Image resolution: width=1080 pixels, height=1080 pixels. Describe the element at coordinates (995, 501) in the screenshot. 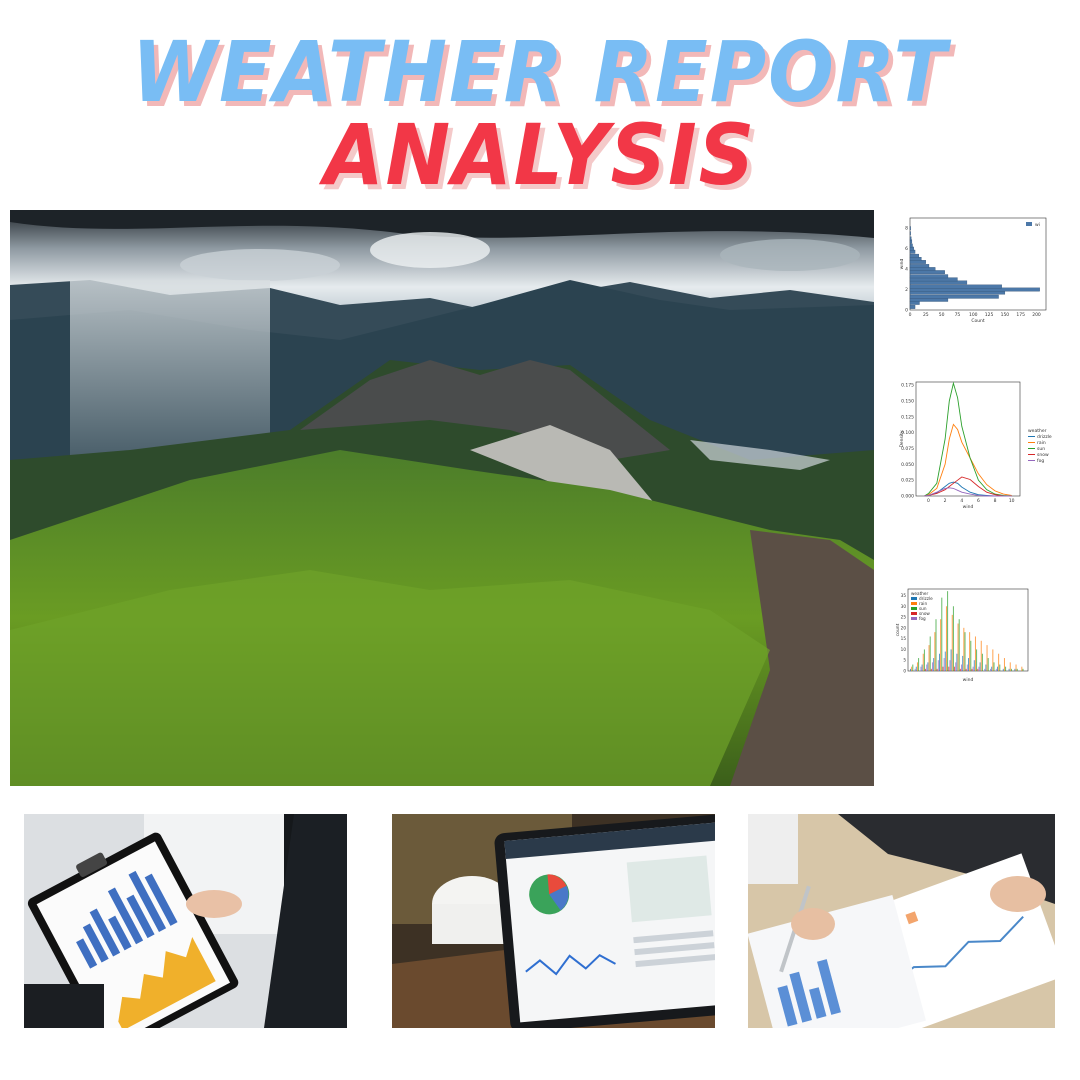

I see `x-tick-label: 8` at that location.